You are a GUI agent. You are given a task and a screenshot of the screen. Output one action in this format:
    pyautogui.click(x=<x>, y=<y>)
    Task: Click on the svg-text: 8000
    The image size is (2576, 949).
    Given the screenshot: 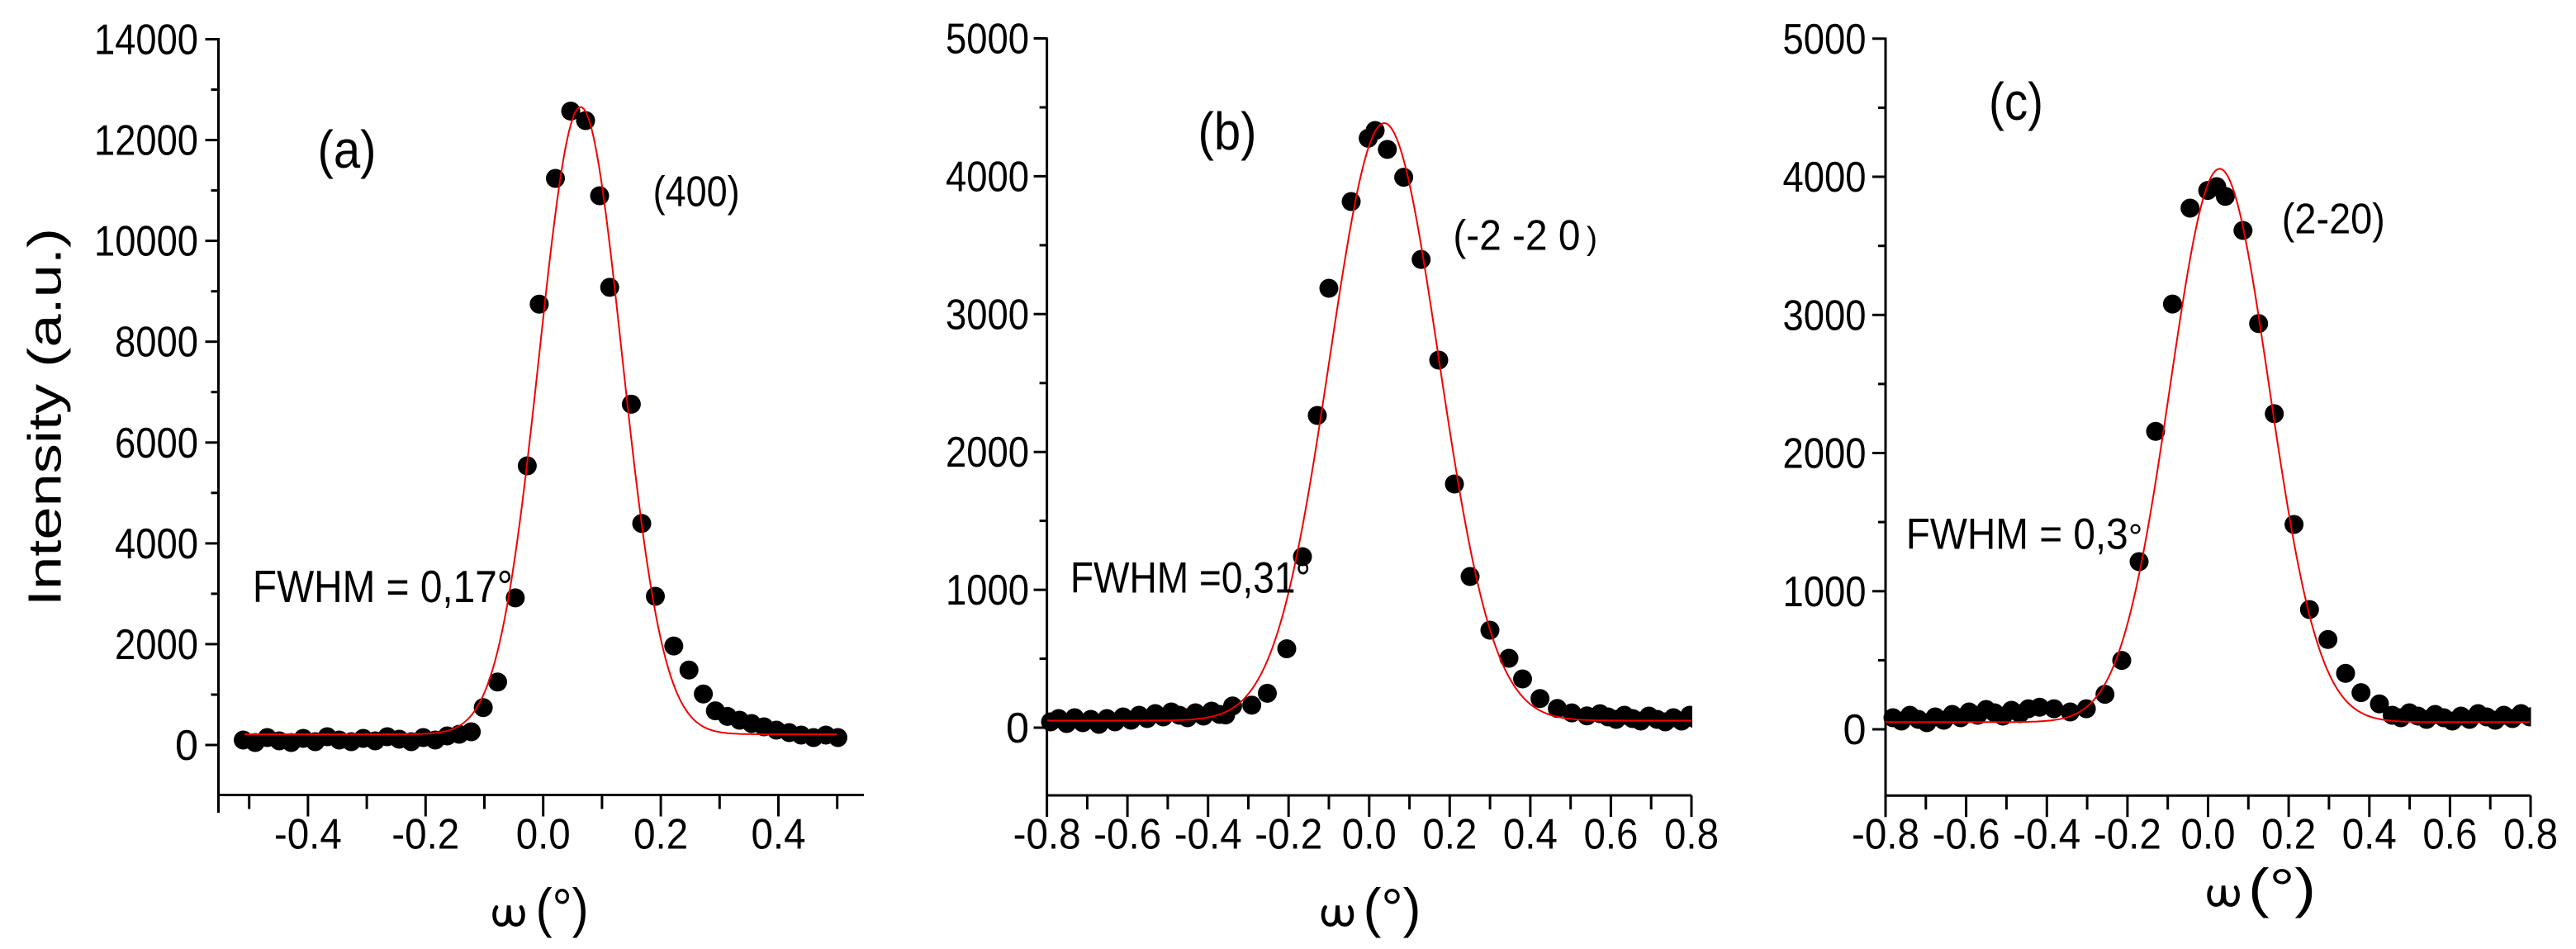 What is the action you would take?
    pyautogui.click(x=156, y=343)
    